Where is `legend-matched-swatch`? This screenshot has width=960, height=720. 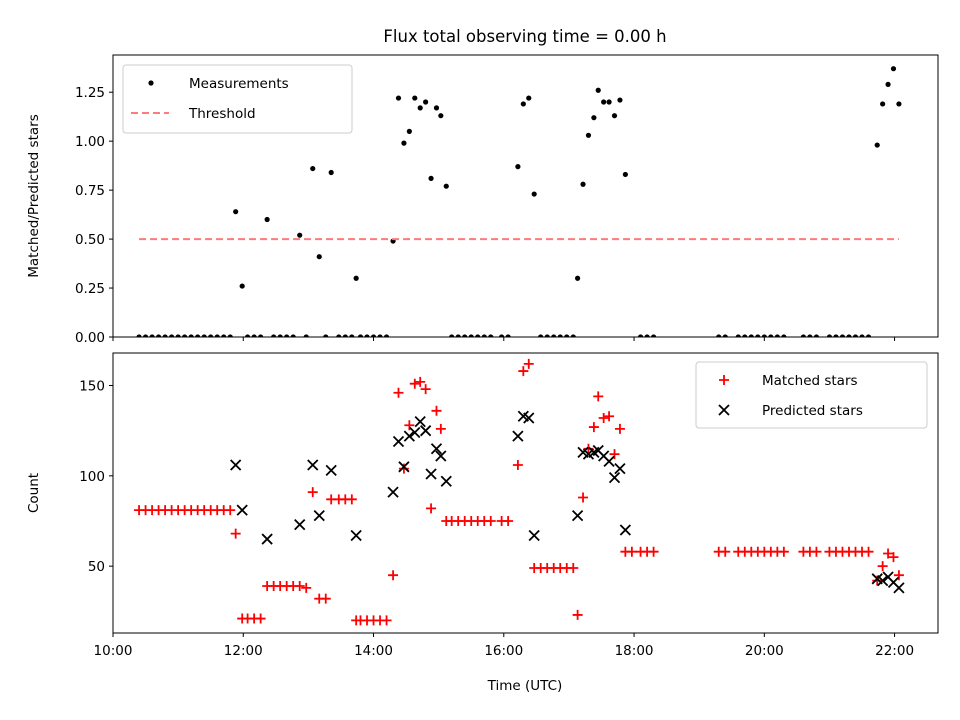
legend-matched-swatch is located at coordinates (724, 380).